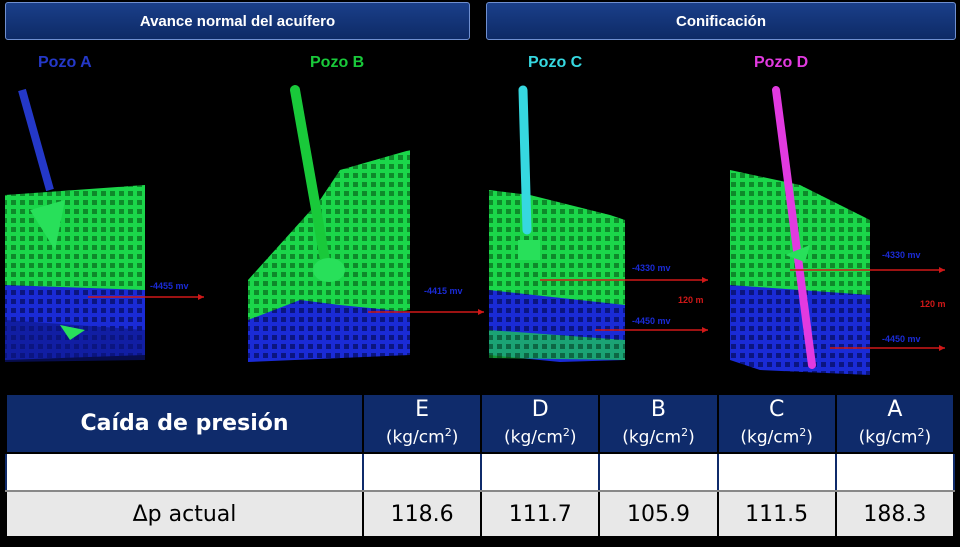 The image size is (960, 547). What do you see at coordinates (651, 268) in the screenshot?
I see `depth-c-top-label: -4330 mv` at bounding box center [651, 268].